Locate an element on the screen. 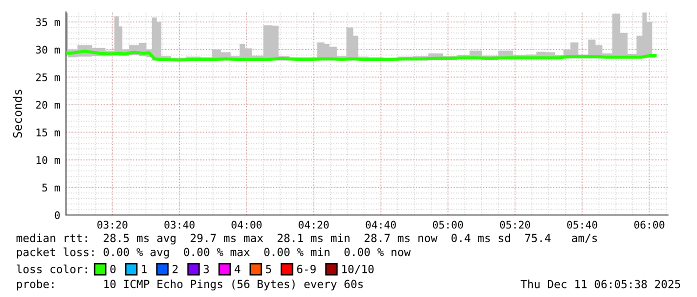  x-tick-label: 05:20 is located at coordinates (515, 224).